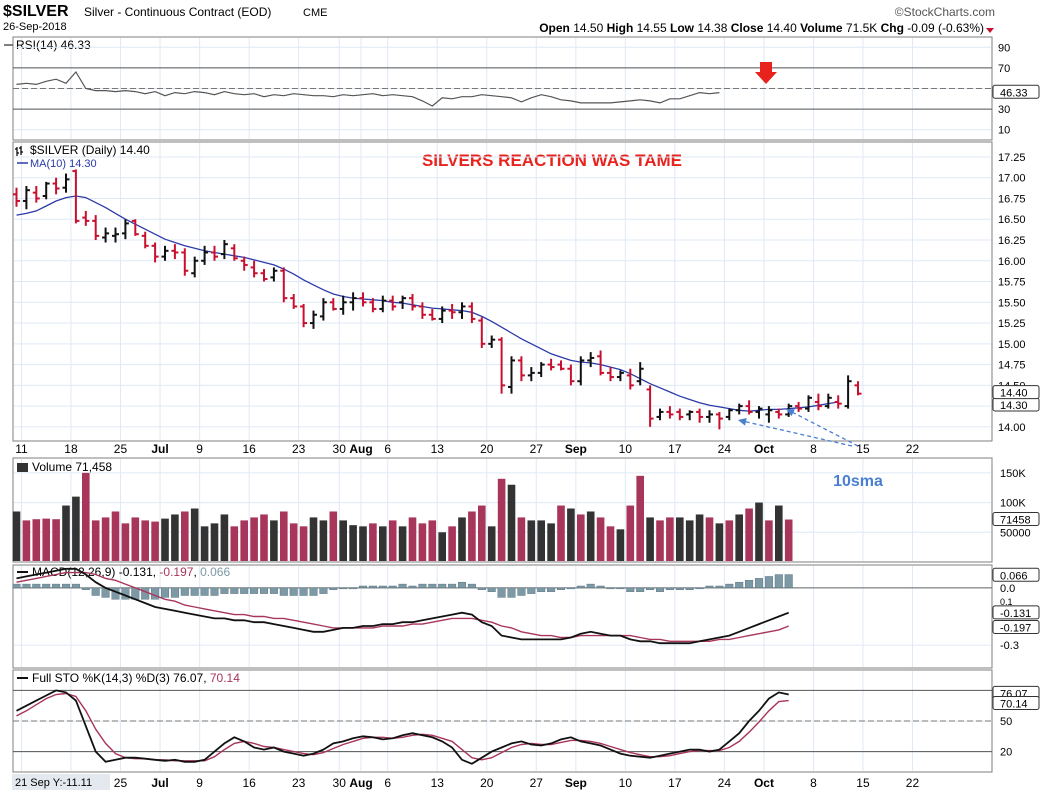  Describe the element at coordinates (402, 727) in the screenshot. I see `sto-k-line` at that location.